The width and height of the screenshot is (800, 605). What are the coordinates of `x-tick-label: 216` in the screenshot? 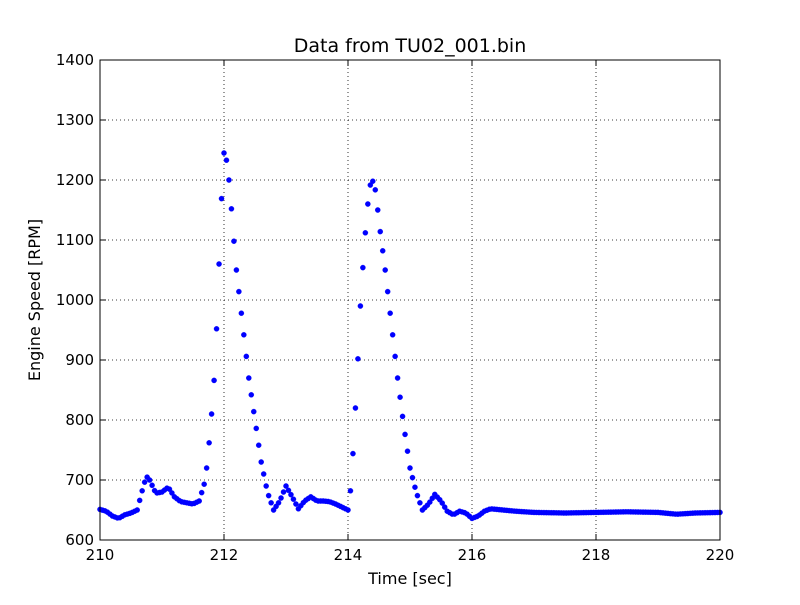 It's located at (472, 555).